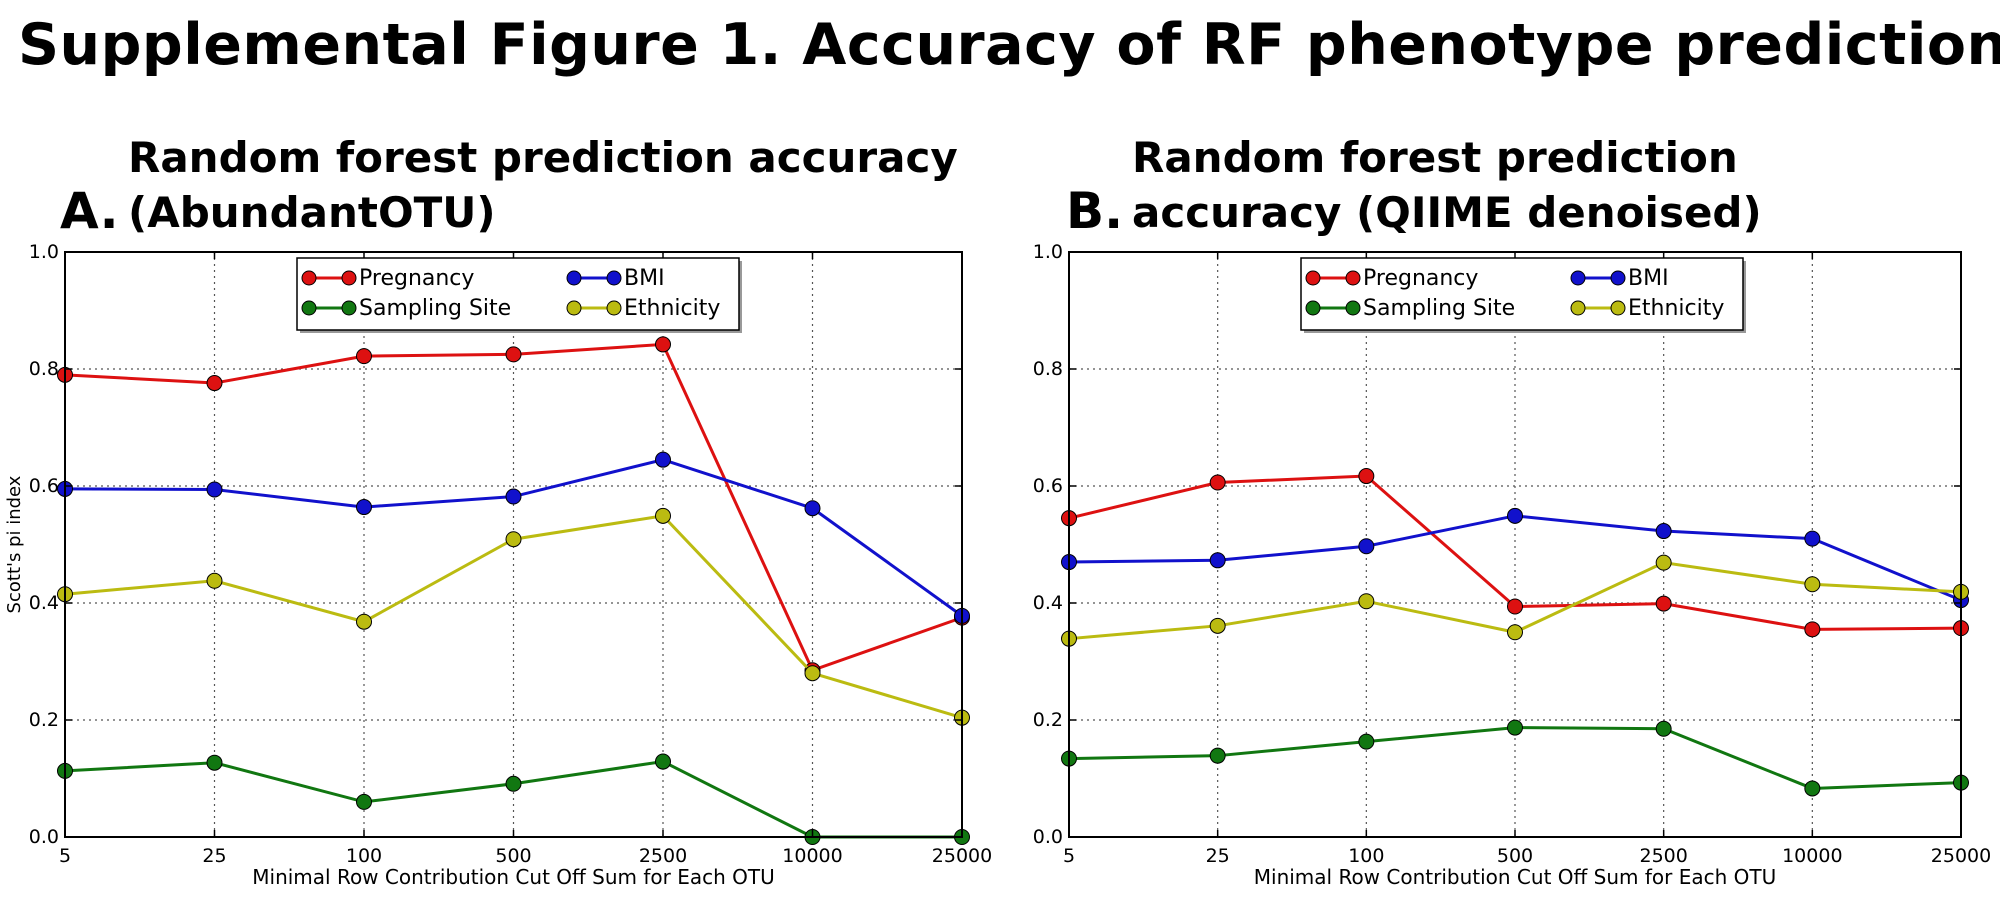 The image size is (2000, 900). Describe the element at coordinates (1313, 278) in the screenshot. I see `chart-b-legend-marker-a-pregnancy` at that location.